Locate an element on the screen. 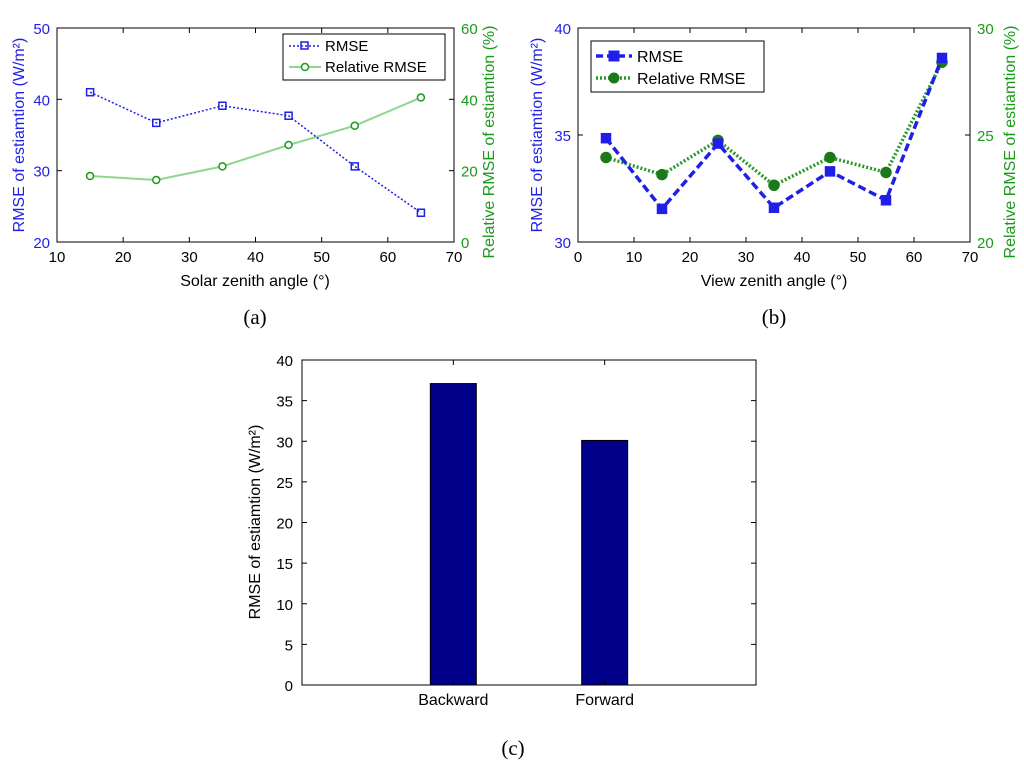  panel-b-x-axis-label: View zenith angle (°) is located at coordinates (774, 281).